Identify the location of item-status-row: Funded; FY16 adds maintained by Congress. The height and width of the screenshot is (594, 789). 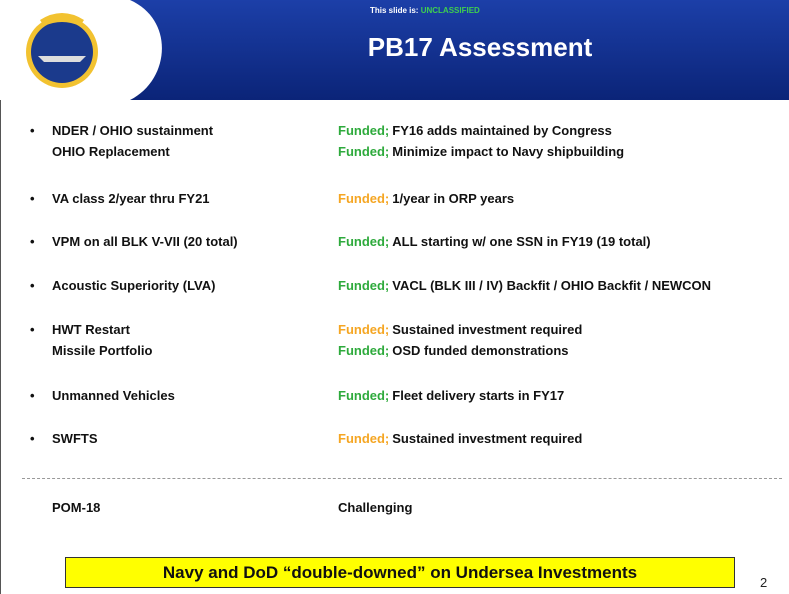
(475, 130).